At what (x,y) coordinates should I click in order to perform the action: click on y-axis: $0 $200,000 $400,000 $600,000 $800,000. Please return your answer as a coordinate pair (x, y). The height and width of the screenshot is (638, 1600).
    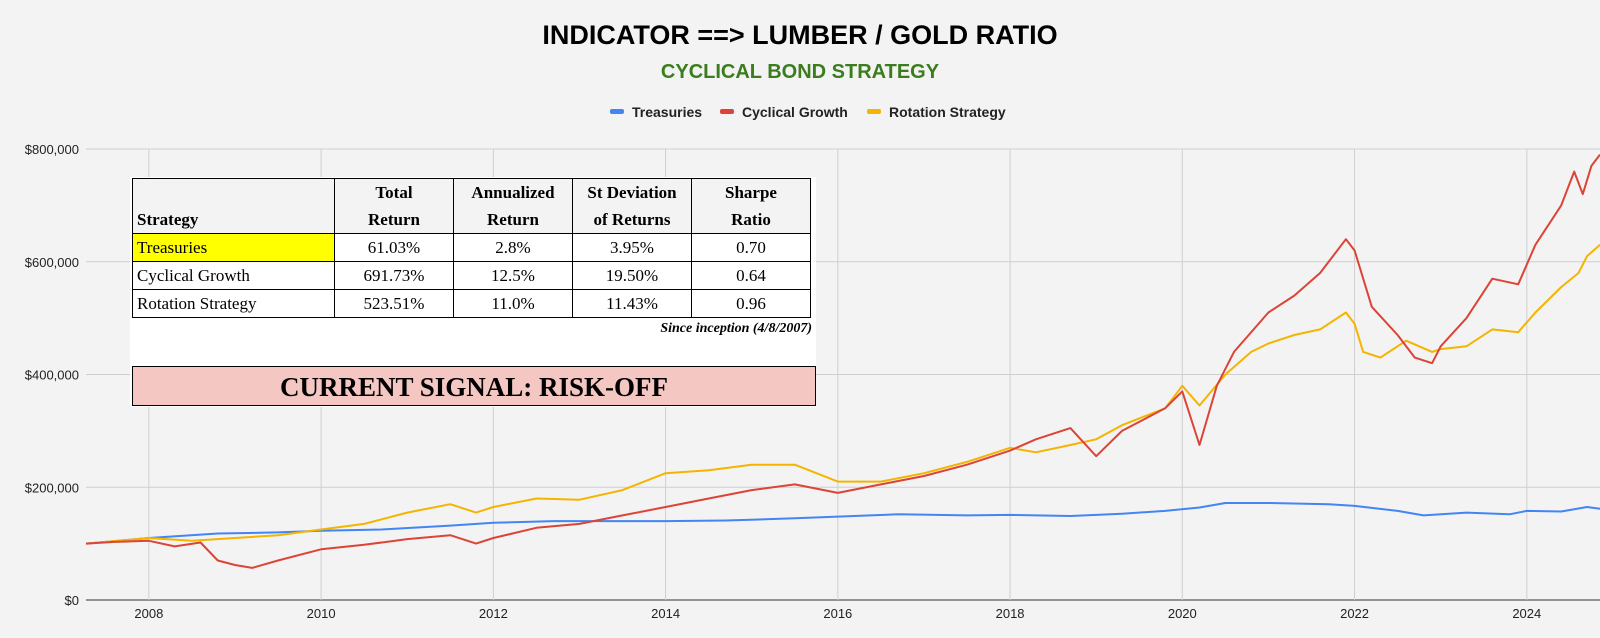
    Looking at the image, I should click on (52, 375).